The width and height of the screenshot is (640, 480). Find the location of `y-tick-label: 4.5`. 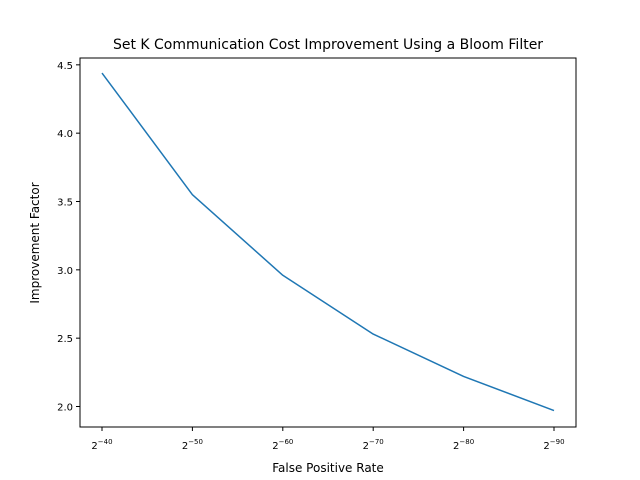

y-tick-label: 4.5 is located at coordinates (65, 66).